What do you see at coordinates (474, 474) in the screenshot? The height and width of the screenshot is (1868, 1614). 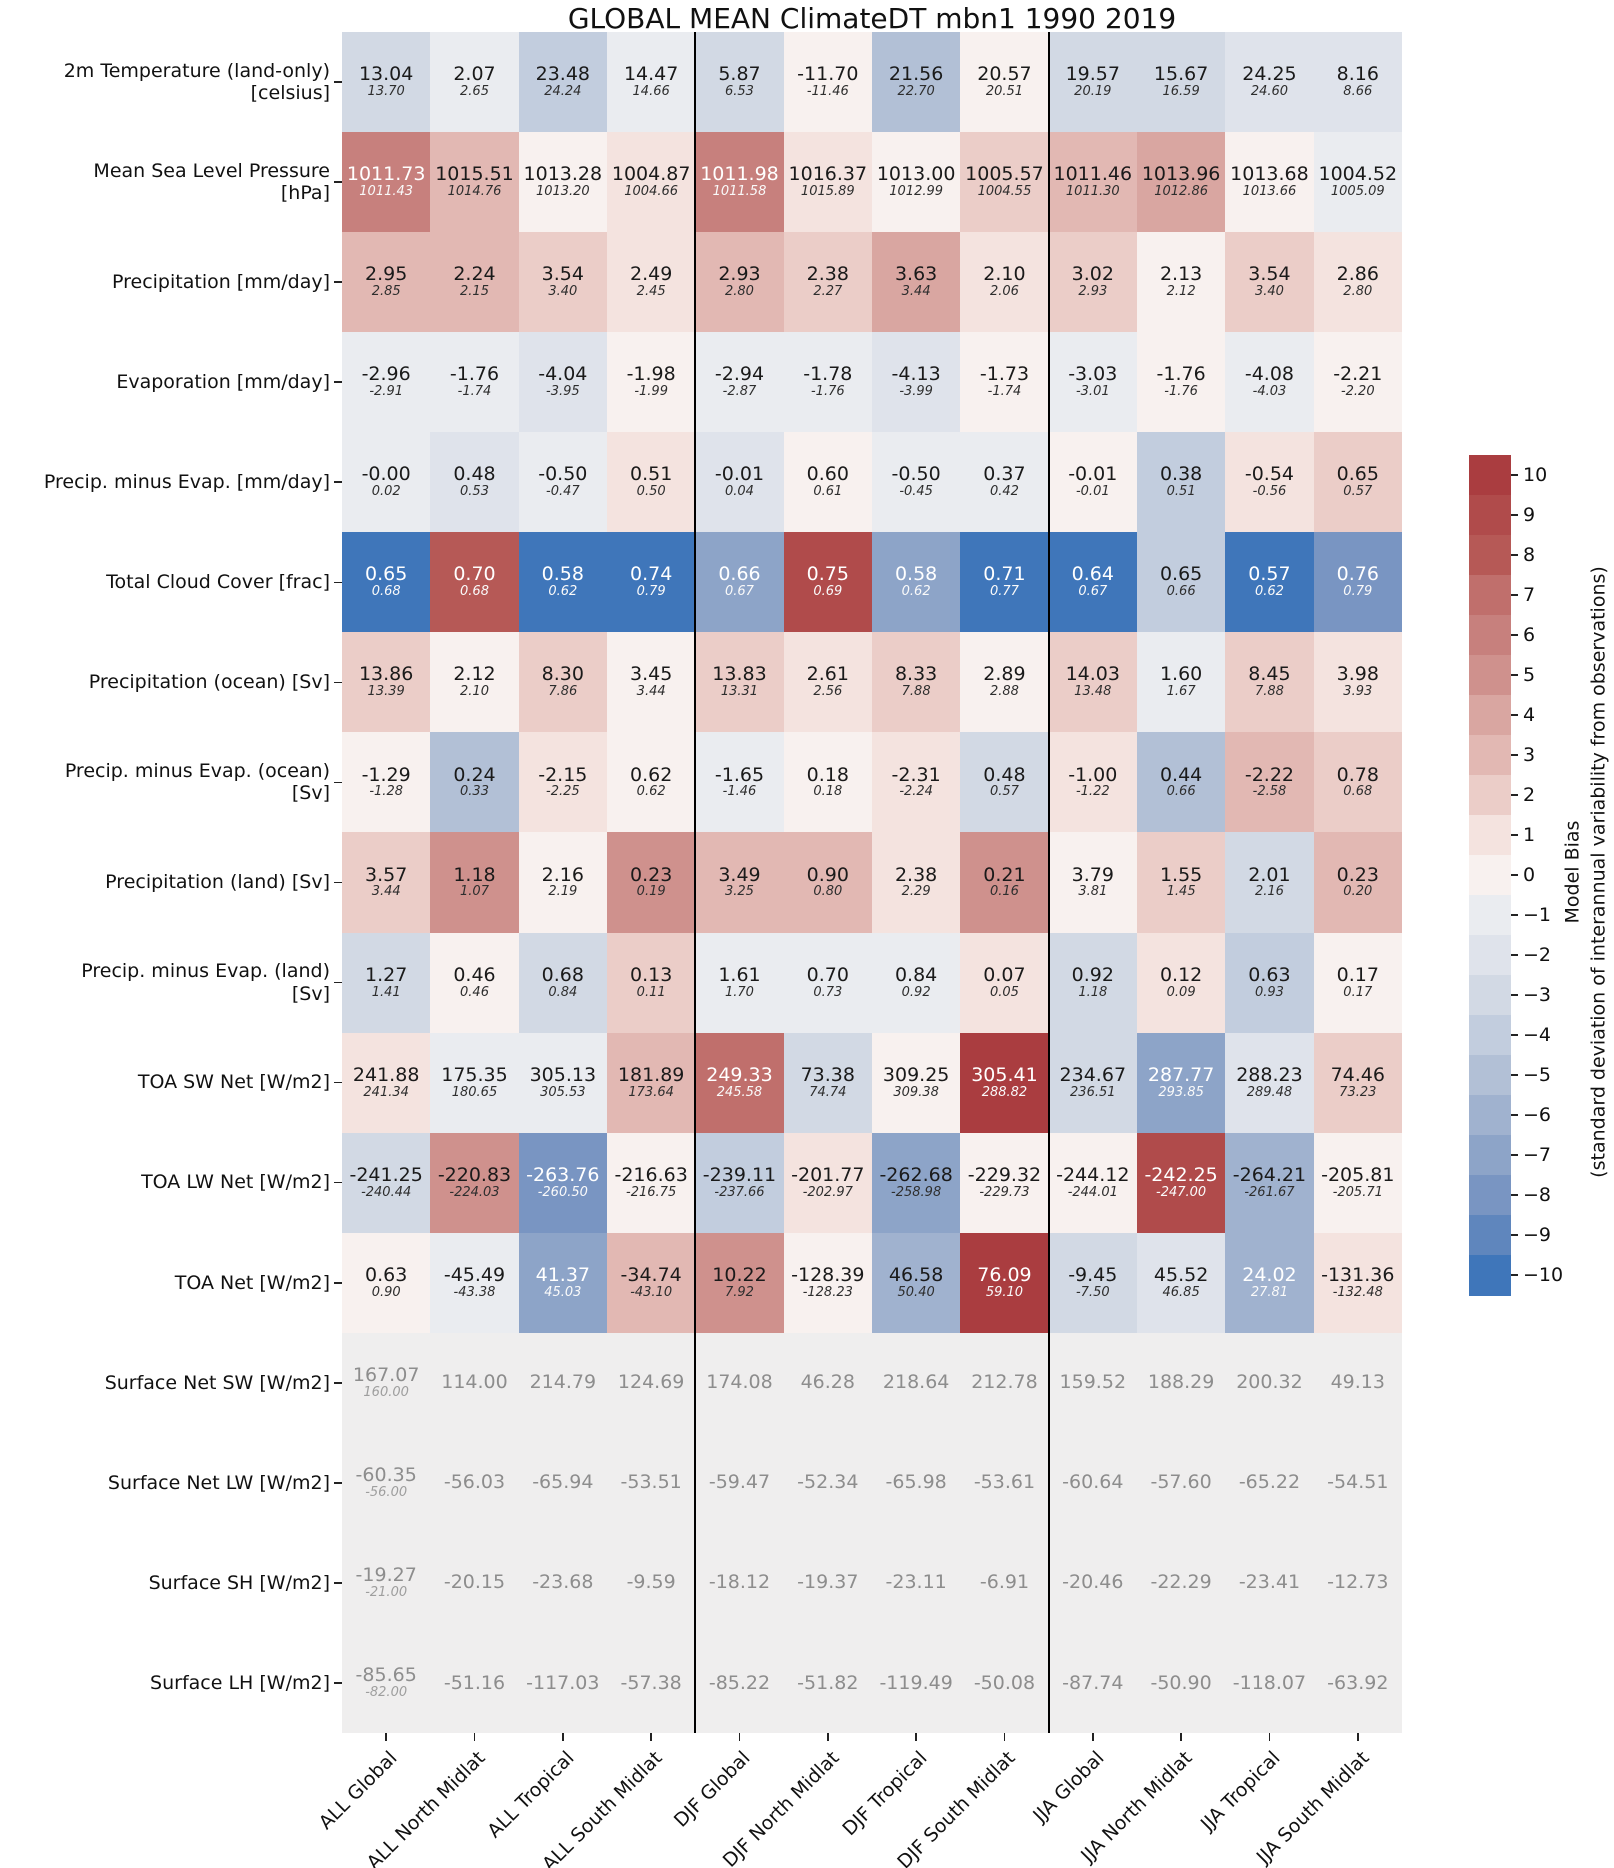 I see `cell-value: 0.48` at bounding box center [474, 474].